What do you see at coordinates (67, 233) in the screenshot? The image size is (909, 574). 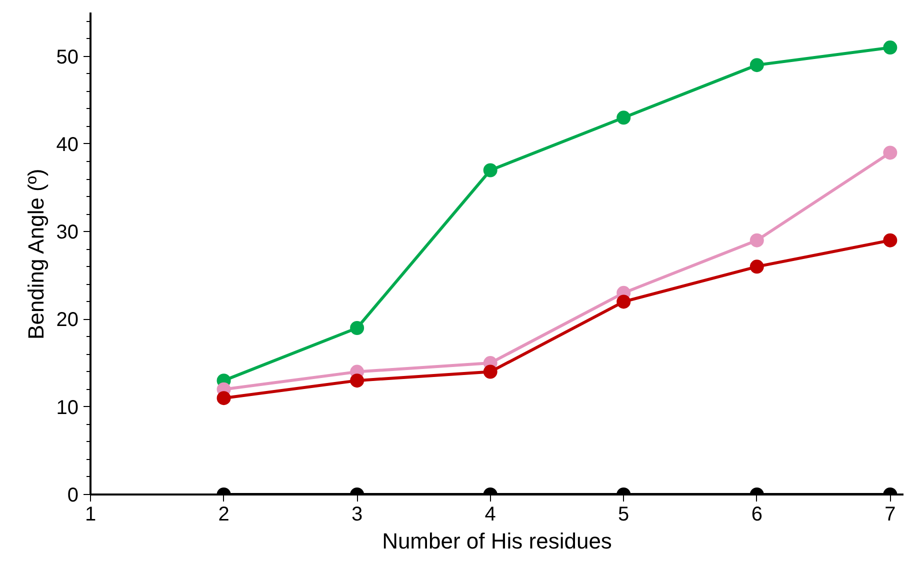 I see `y-tick-label: 30` at bounding box center [67, 233].